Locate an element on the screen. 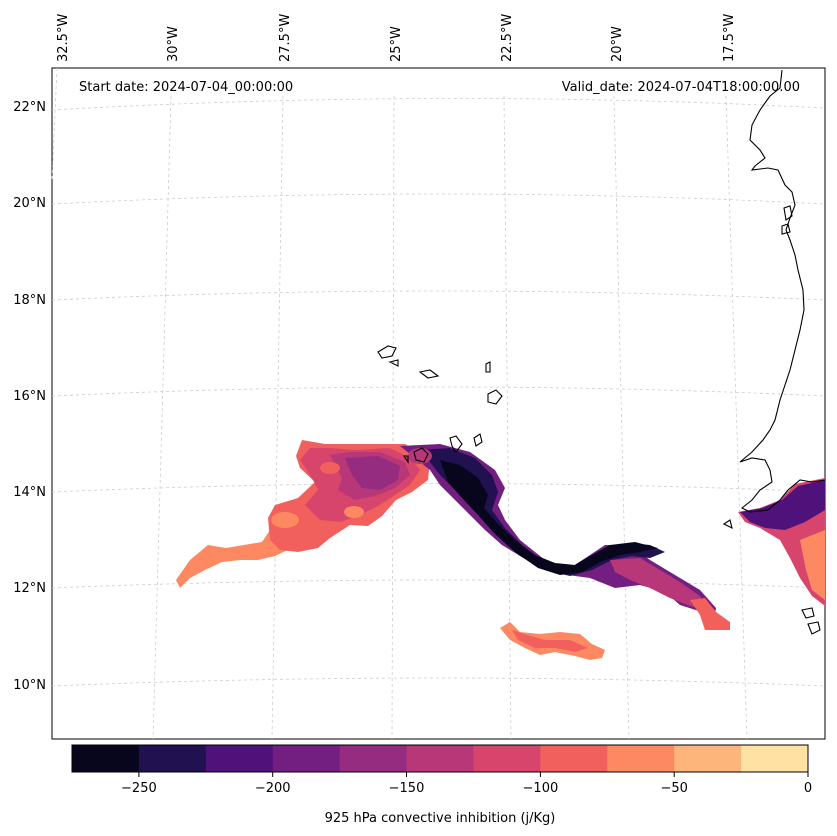 The height and width of the screenshot is (836, 837). lon-label-17-5w: 17.5°W is located at coordinates (729, 38).